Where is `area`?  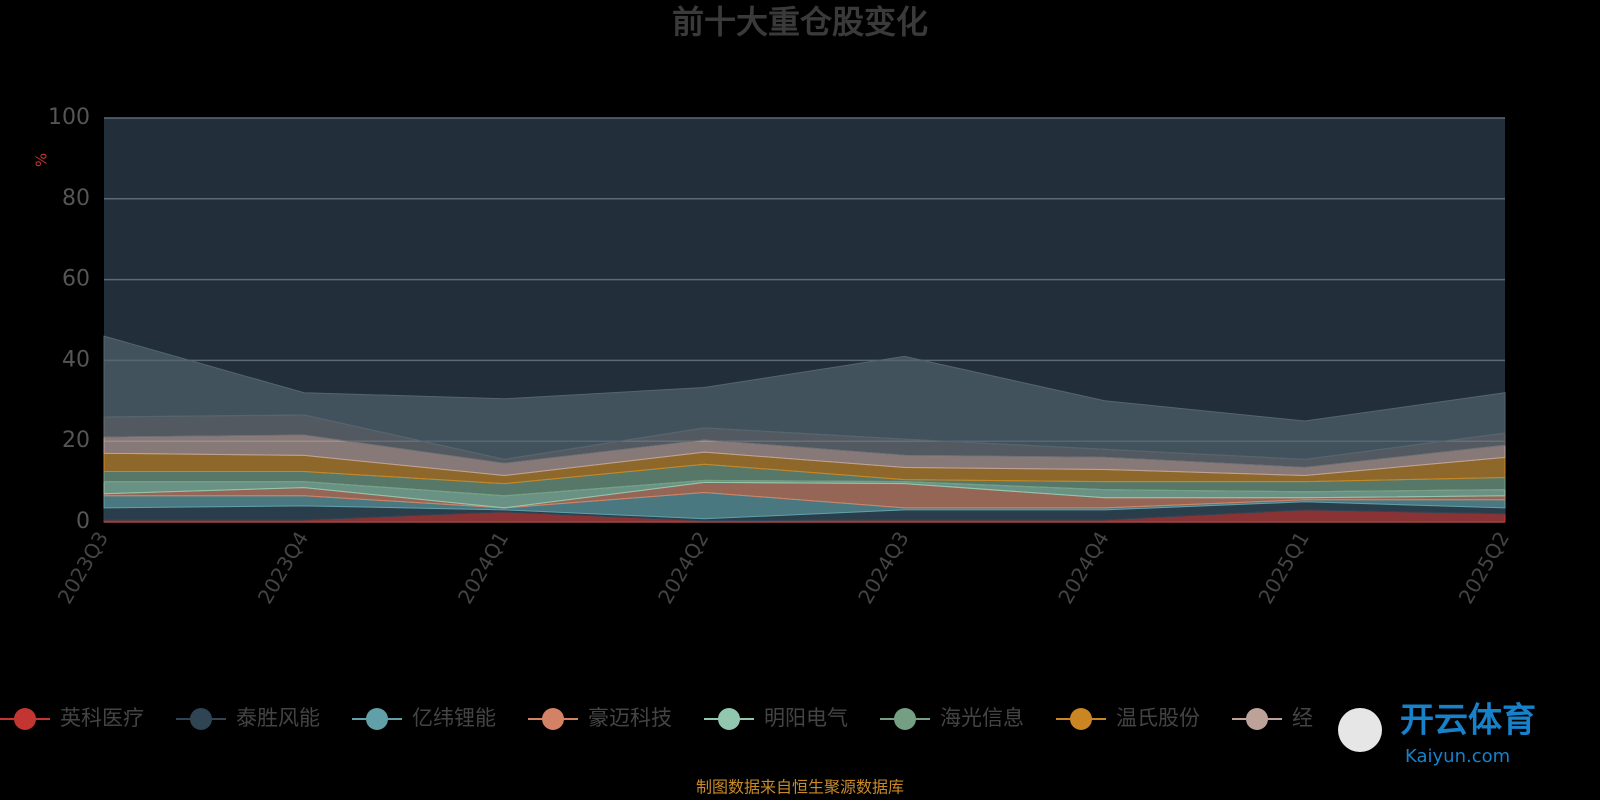
area is located at coordinates (804, 397).